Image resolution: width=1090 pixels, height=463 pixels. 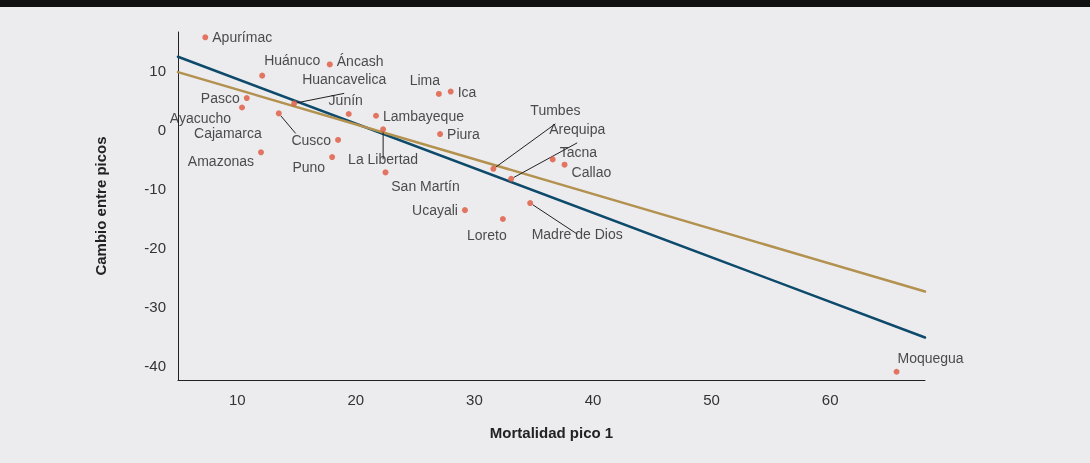 I want to click on x-tick-label: 50, so click(x=711, y=399).